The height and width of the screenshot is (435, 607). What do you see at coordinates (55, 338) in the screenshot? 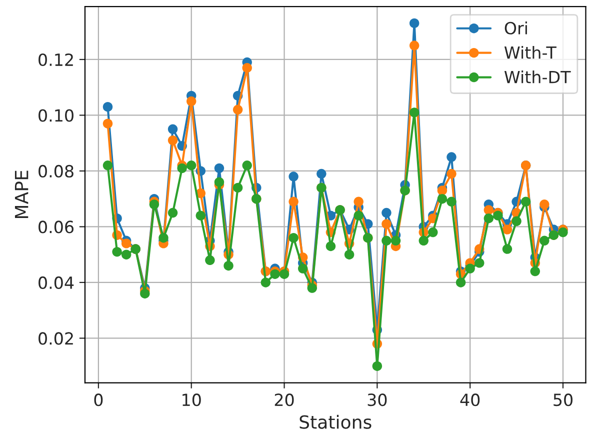
I see `y-tick-label: 0.02` at bounding box center [55, 338].